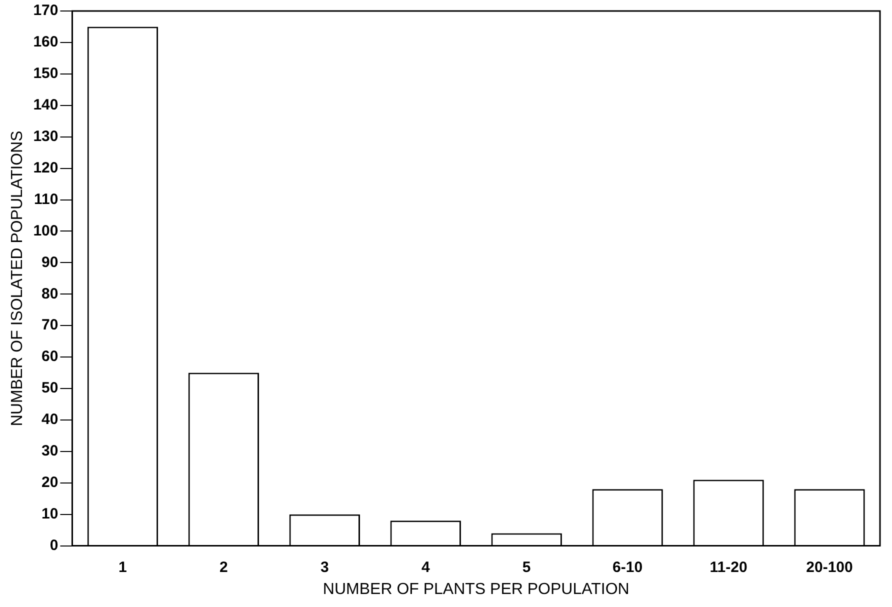 This screenshot has height=607, width=892. Describe the element at coordinates (45, 11) in the screenshot. I see `y-tick-label: 170` at that location.